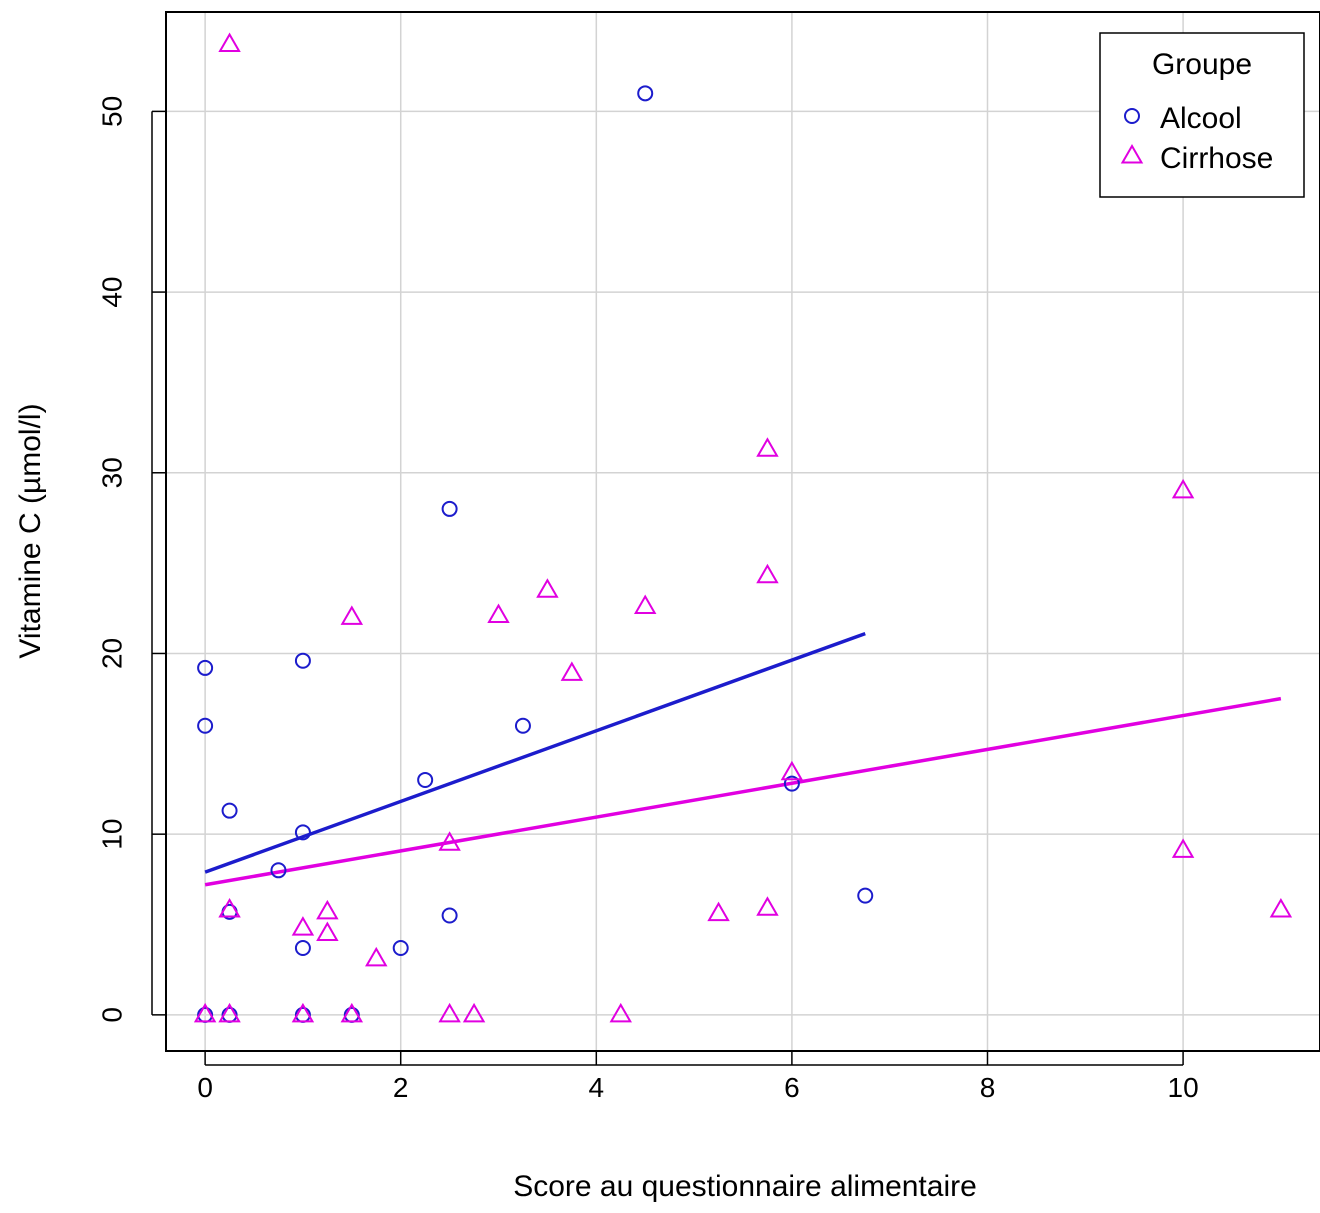  What do you see at coordinates (535, 752) in the screenshot?
I see `fit-line-alcool` at bounding box center [535, 752].